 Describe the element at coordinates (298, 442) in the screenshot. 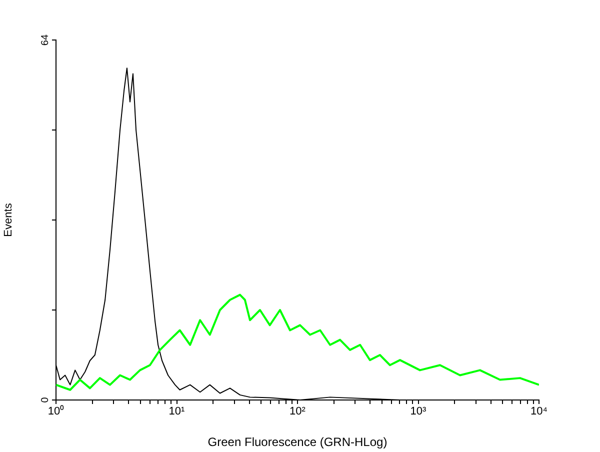

I see `x-axis-title: Green Fluorescence (GRN-HLog)` at that location.